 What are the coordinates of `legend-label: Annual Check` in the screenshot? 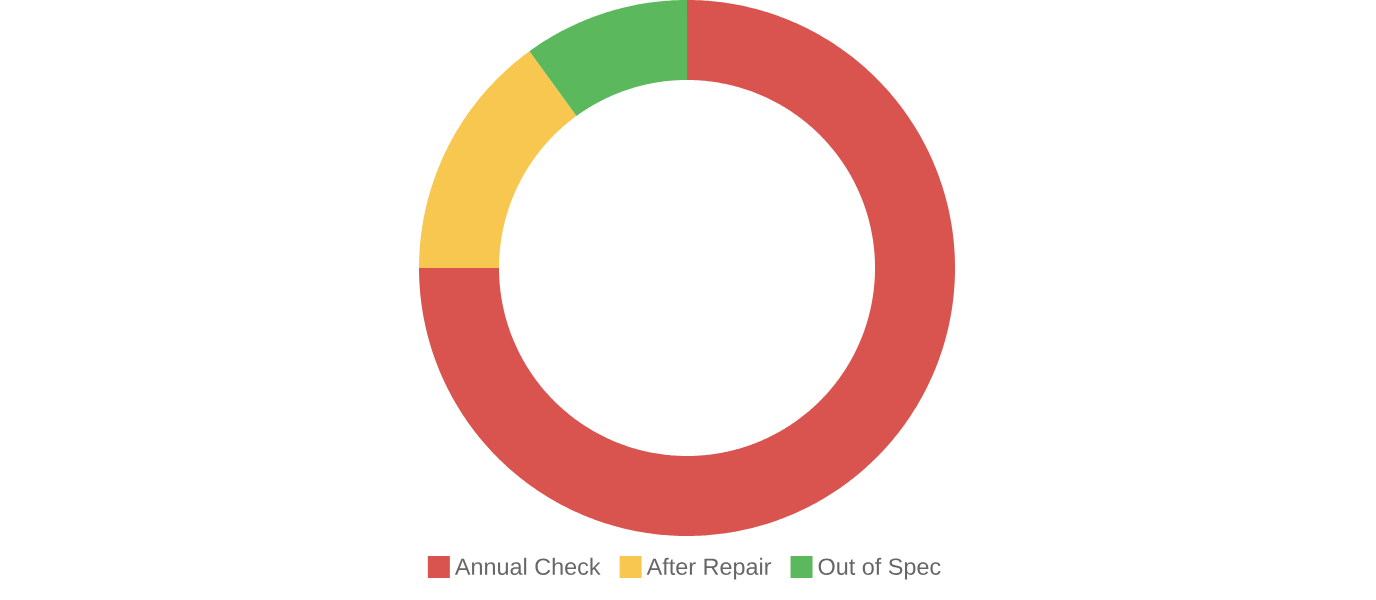 It's located at (527, 566).